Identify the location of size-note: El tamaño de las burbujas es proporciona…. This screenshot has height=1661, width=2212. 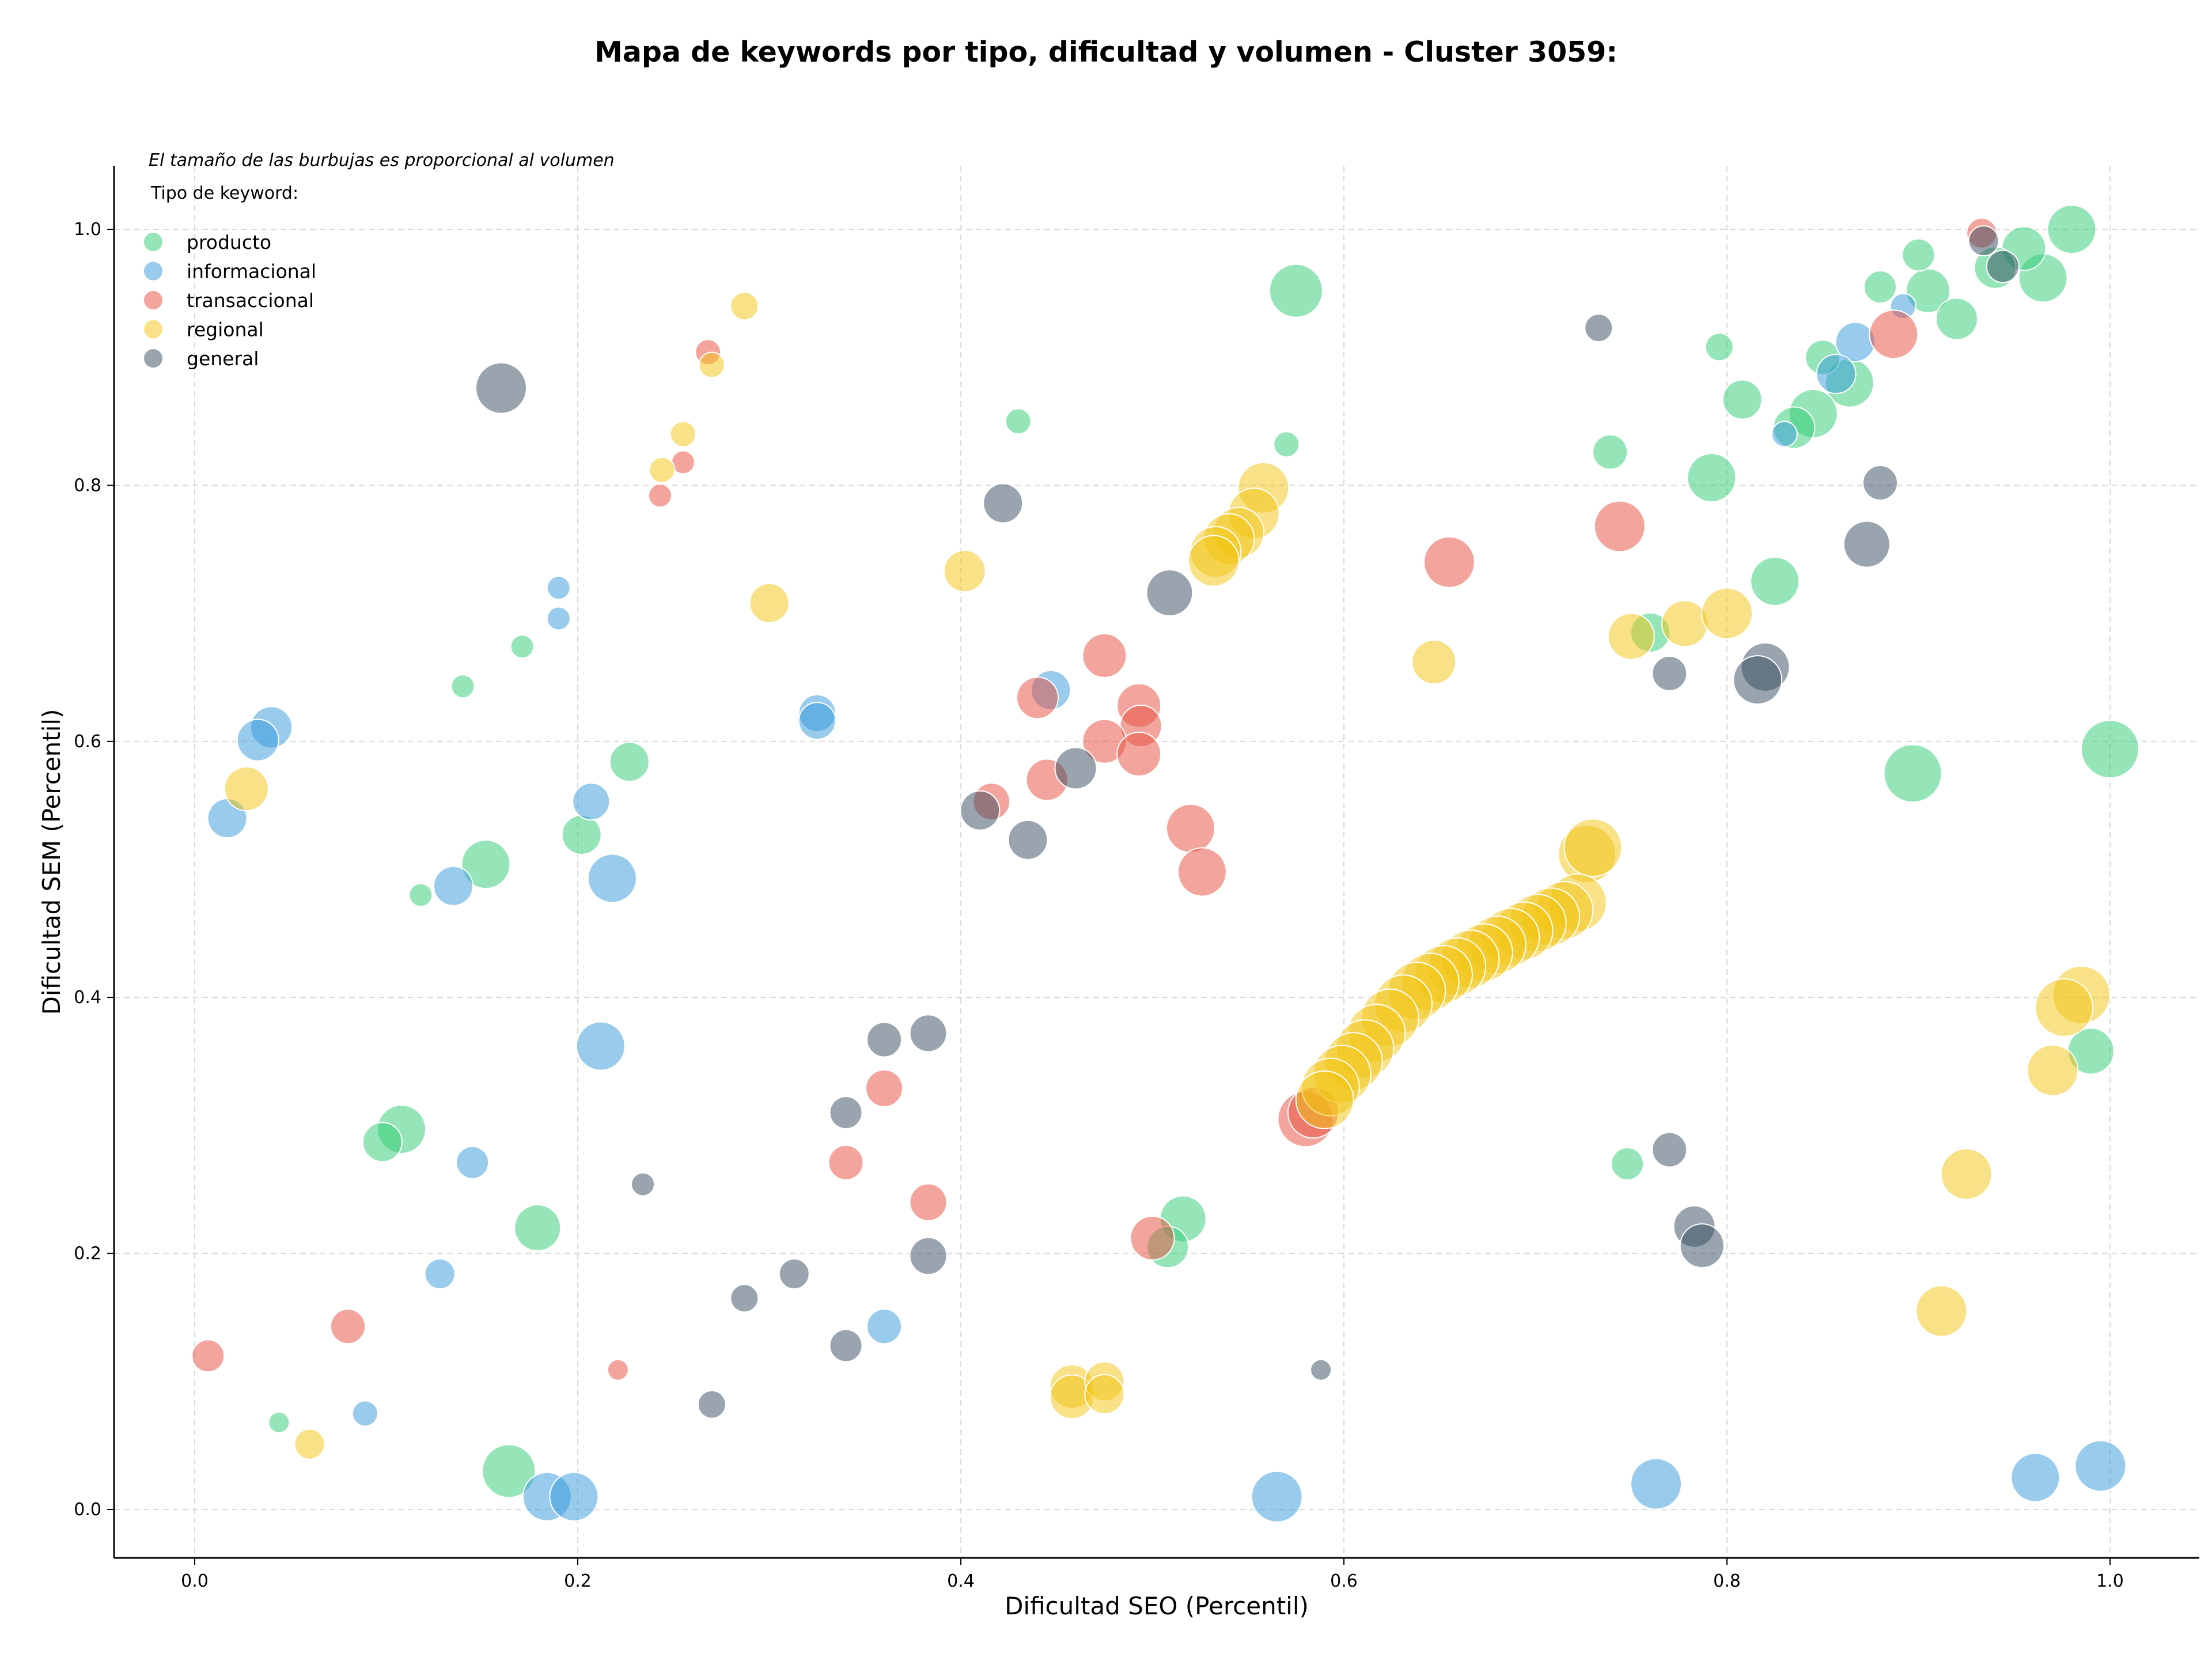
(382, 160).